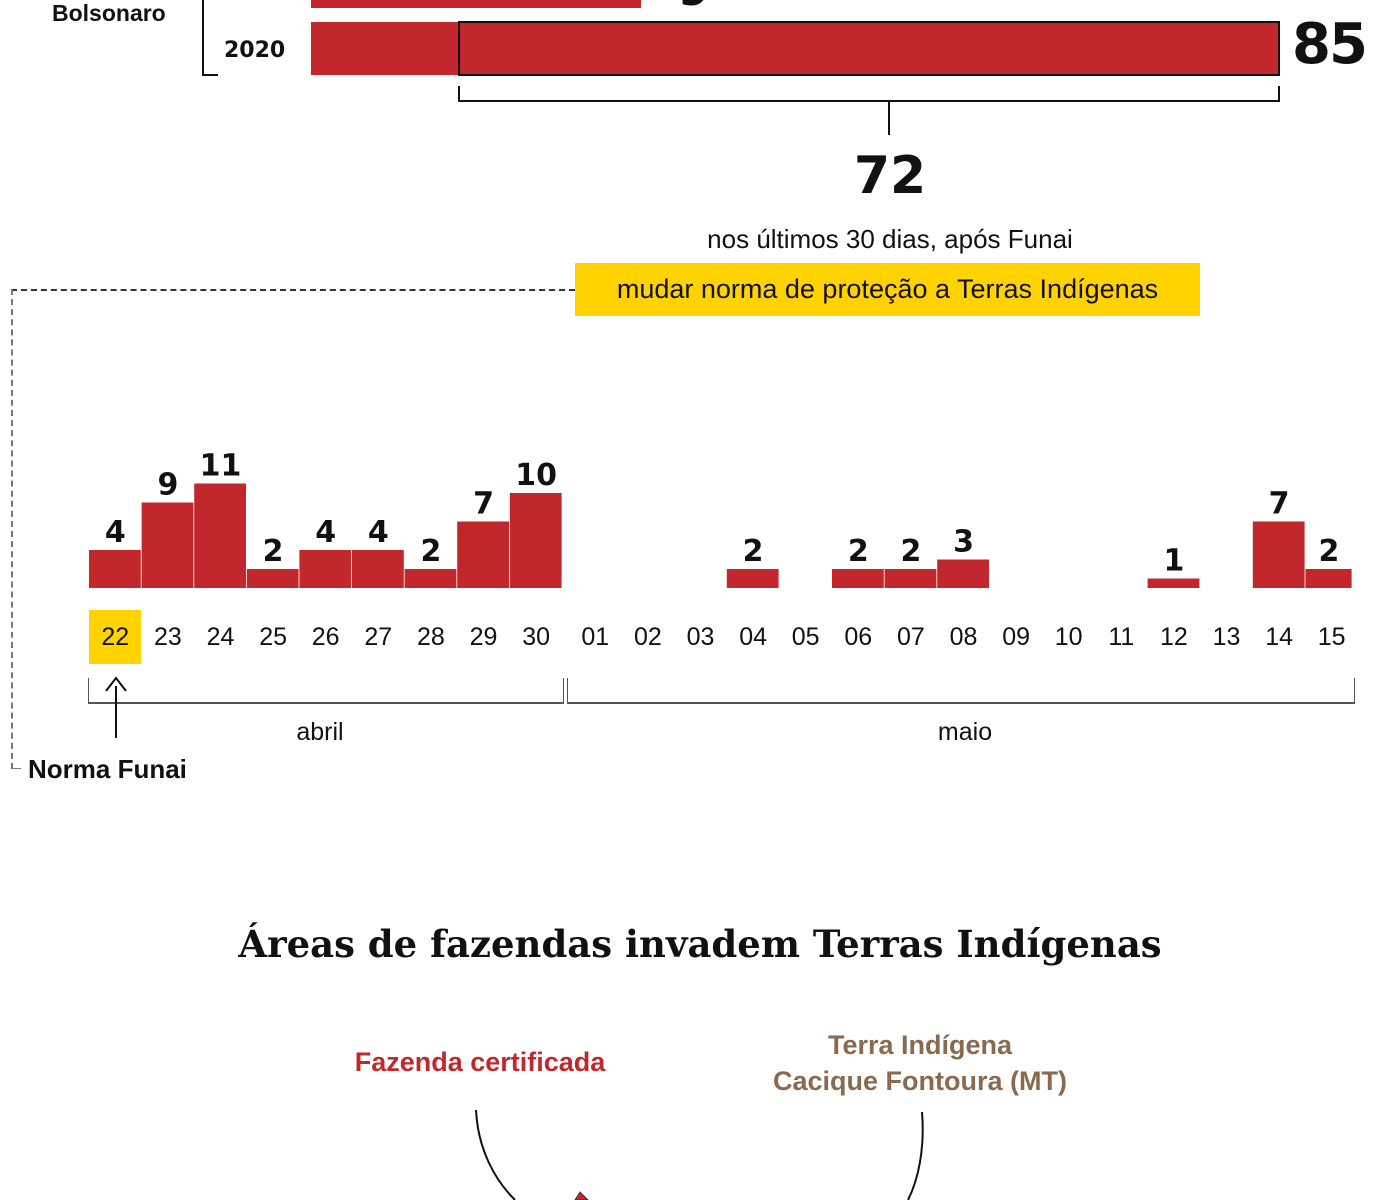 The width and height of the screenshot is (1400, 1200). What do you see at coordinates (326, 691) in the screenshot?
I see `month-bracket-abril` at bounding box center [326, 691].